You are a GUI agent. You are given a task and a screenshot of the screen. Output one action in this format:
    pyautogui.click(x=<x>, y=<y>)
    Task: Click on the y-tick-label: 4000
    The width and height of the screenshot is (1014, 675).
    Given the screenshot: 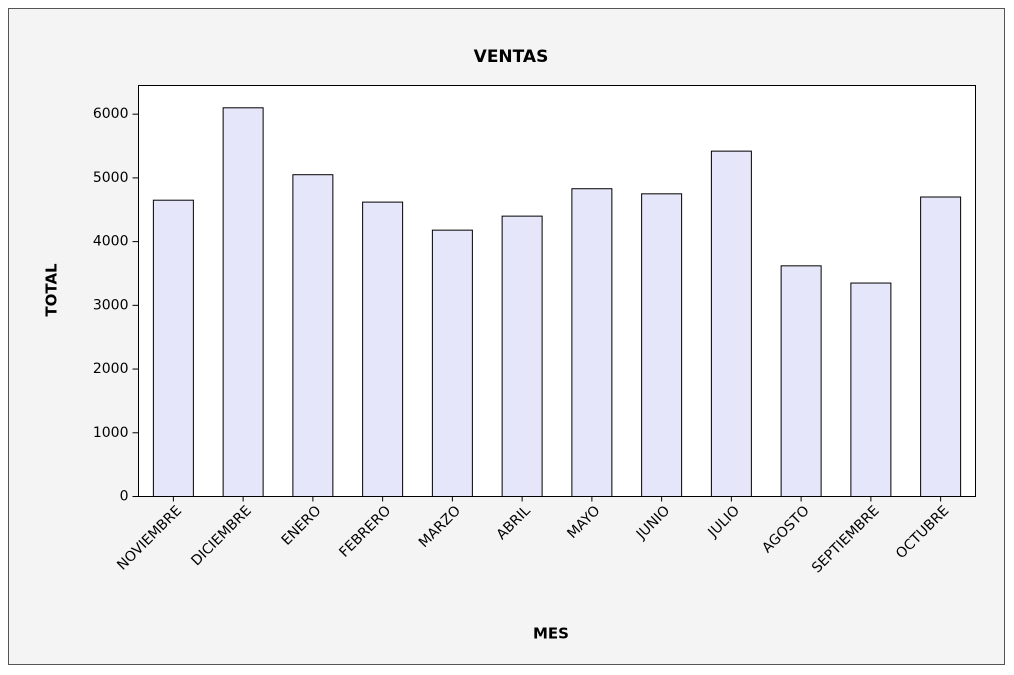 What is the action you would take?
    pyautogui.click(x=111, y=242)
    